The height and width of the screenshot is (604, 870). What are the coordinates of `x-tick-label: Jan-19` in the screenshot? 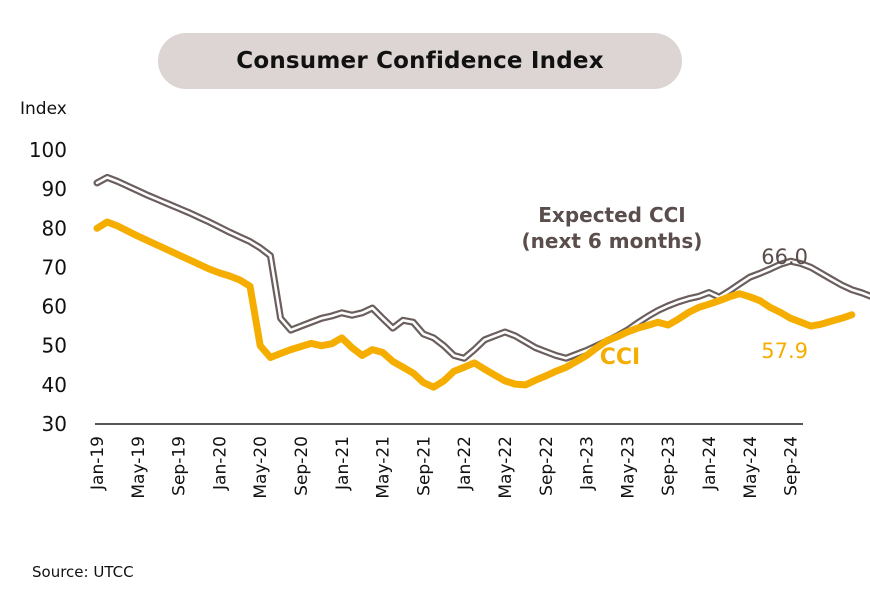 It's located at (98, 463).